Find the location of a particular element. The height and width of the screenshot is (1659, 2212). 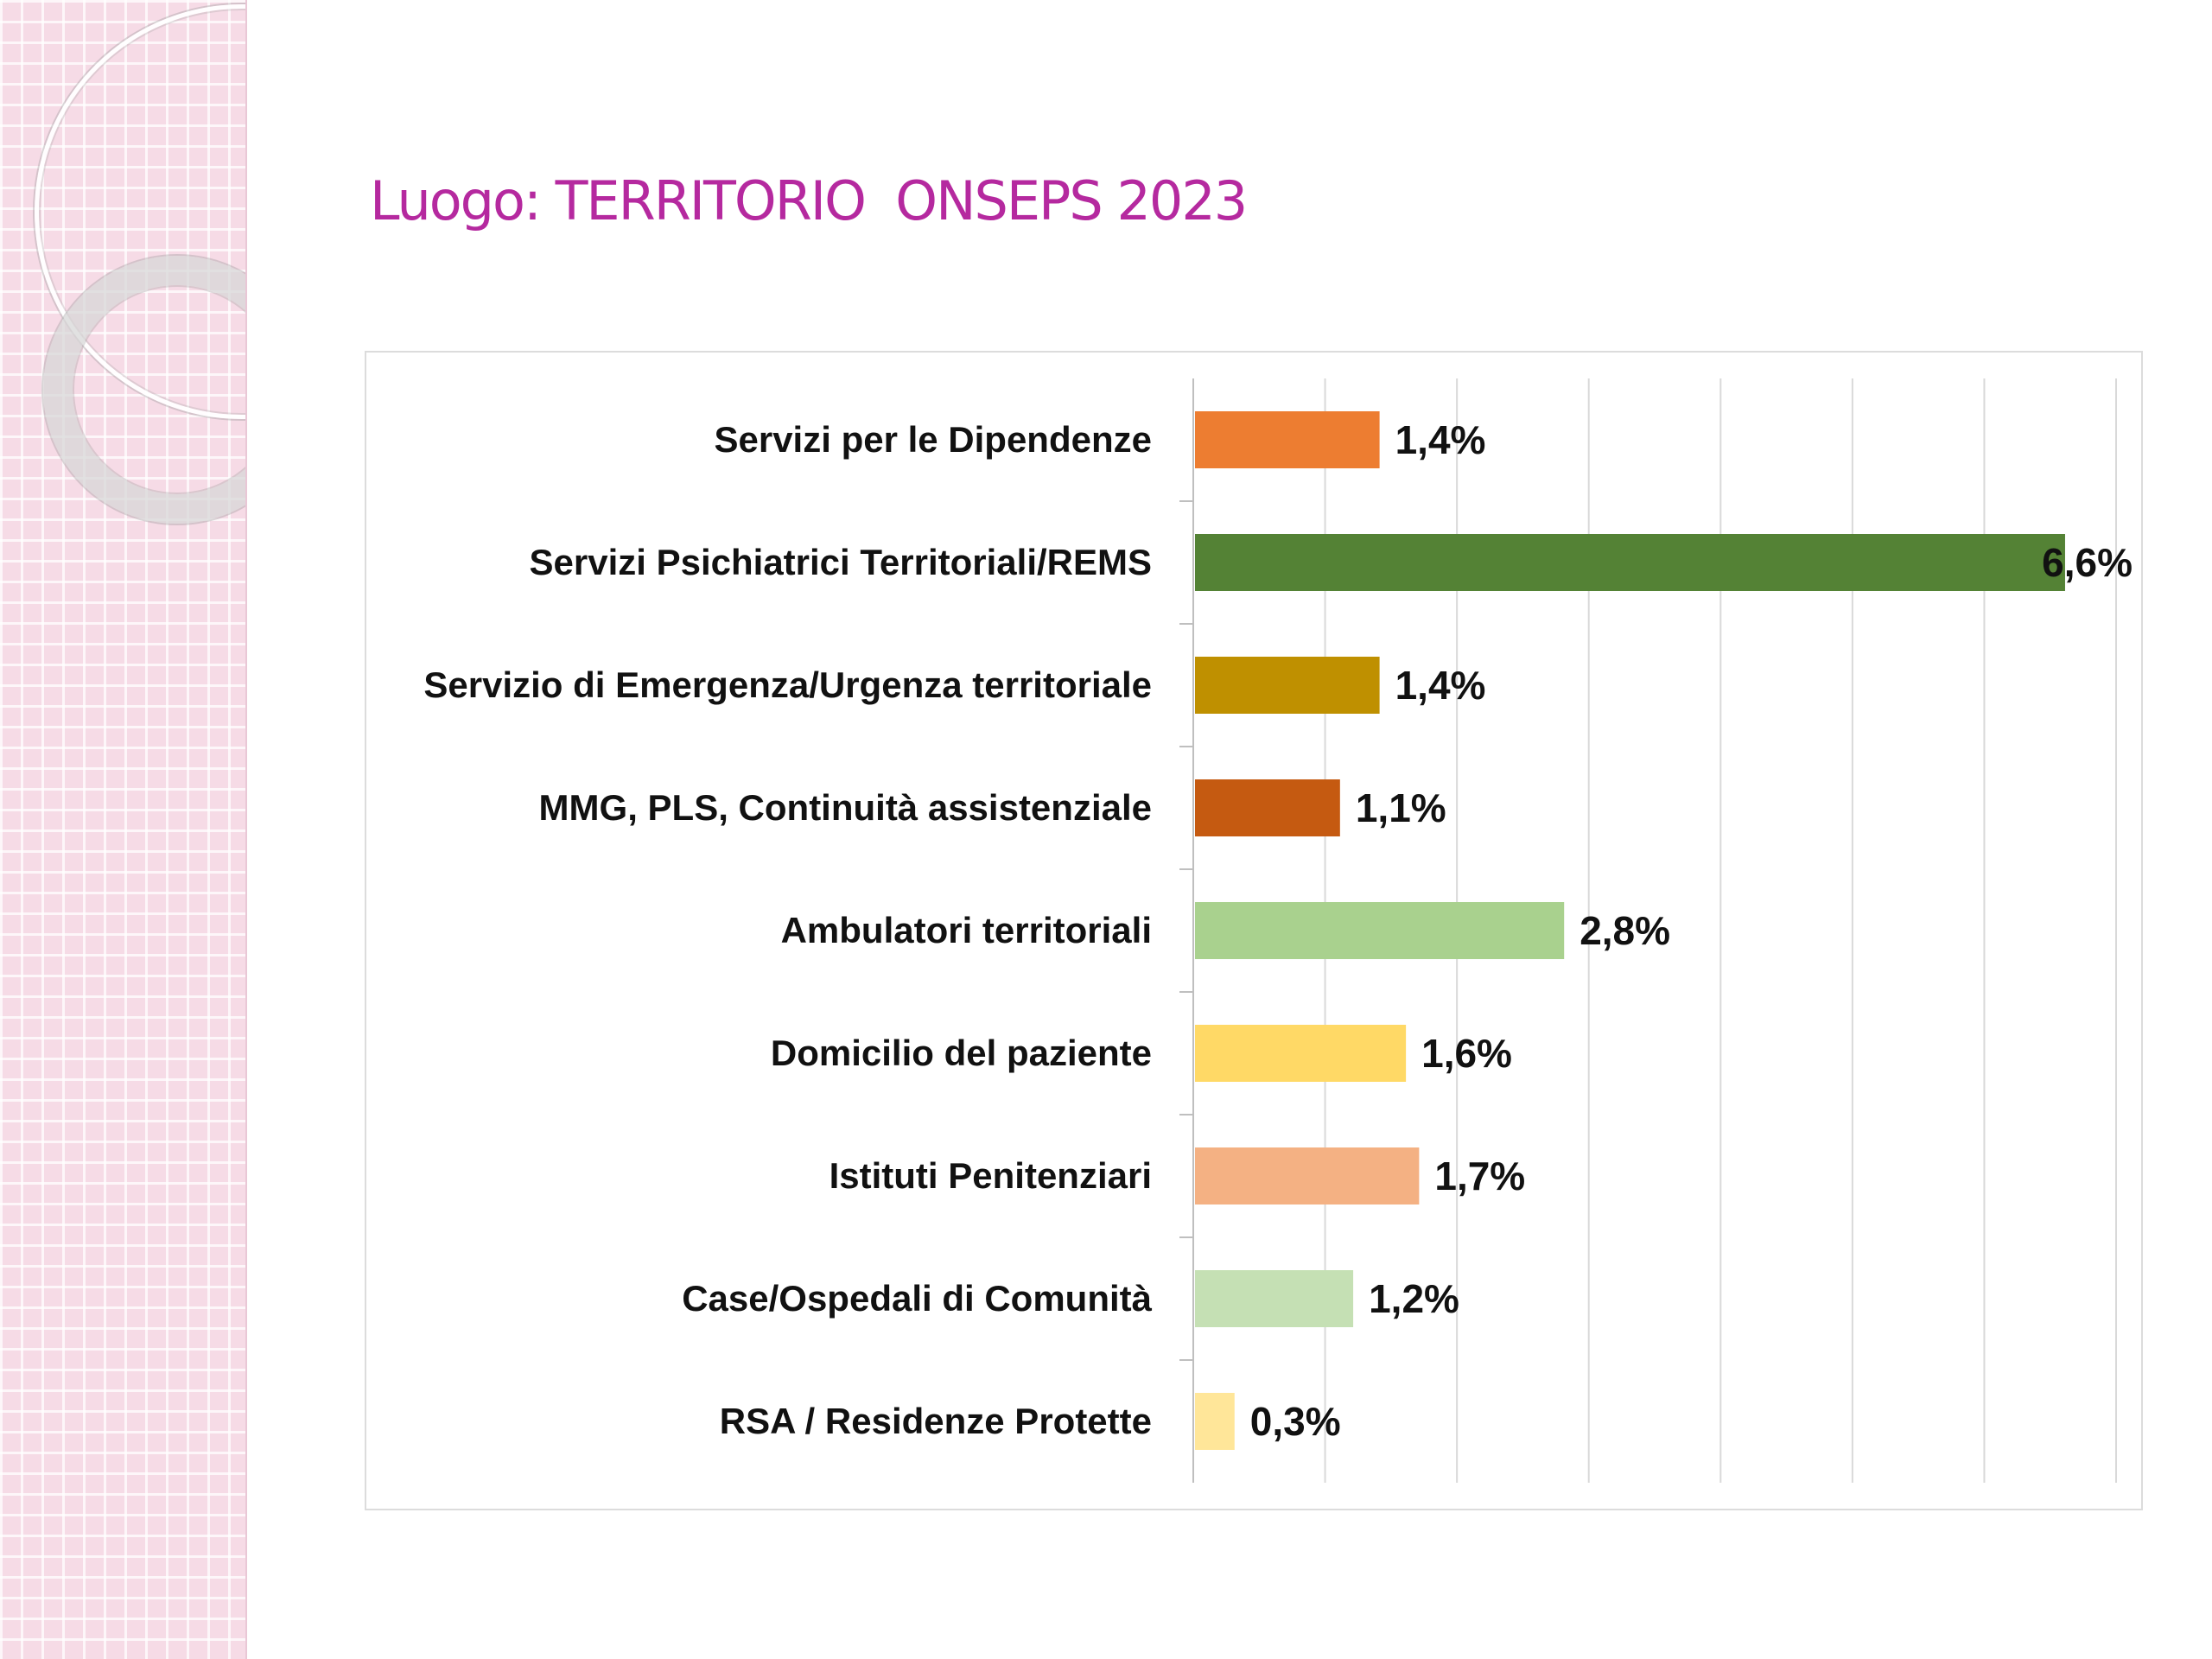

data-label: 1,1% is located at coordinates (1401, 807).